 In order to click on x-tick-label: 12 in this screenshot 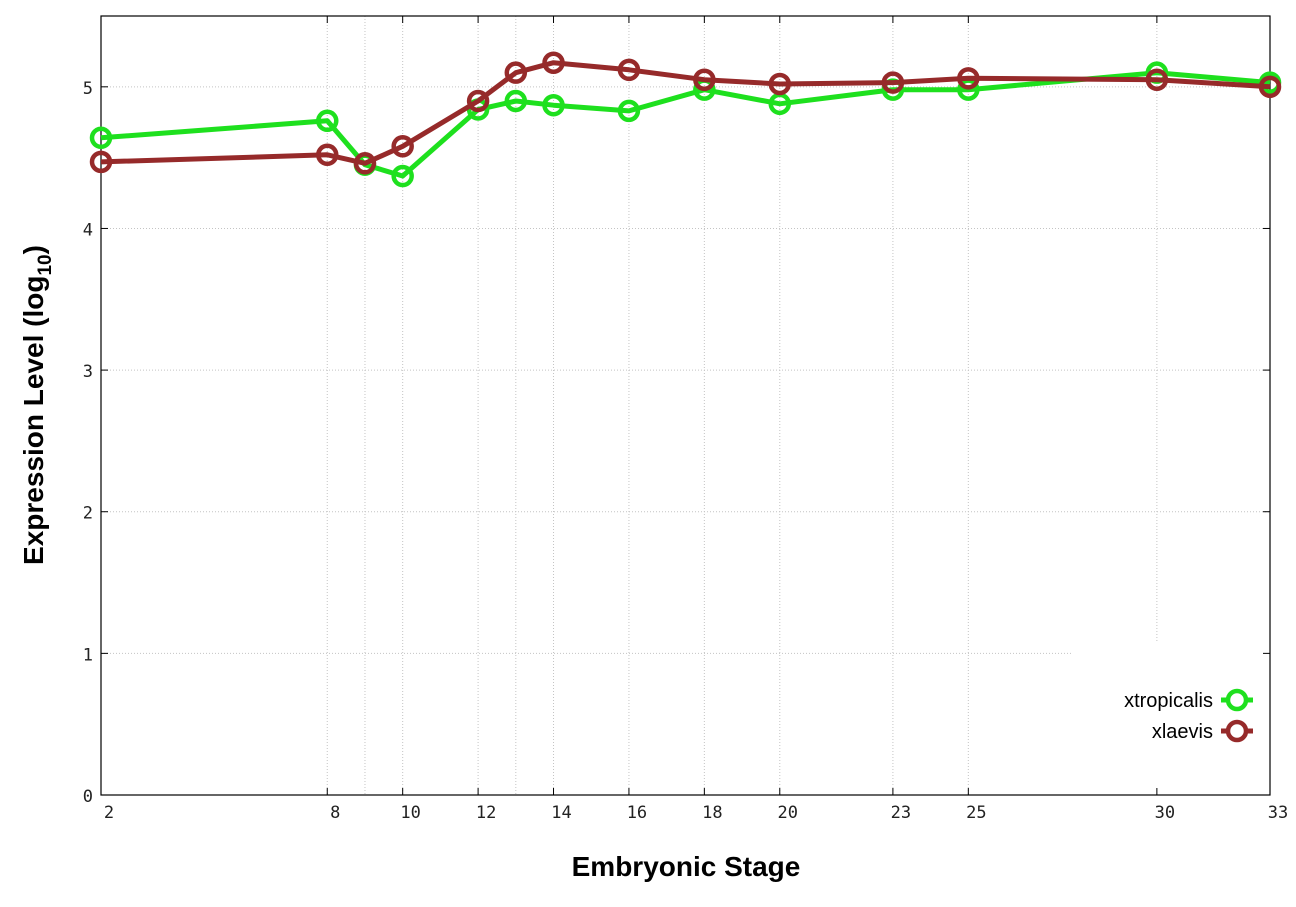, I will do `click(486, 813)`.